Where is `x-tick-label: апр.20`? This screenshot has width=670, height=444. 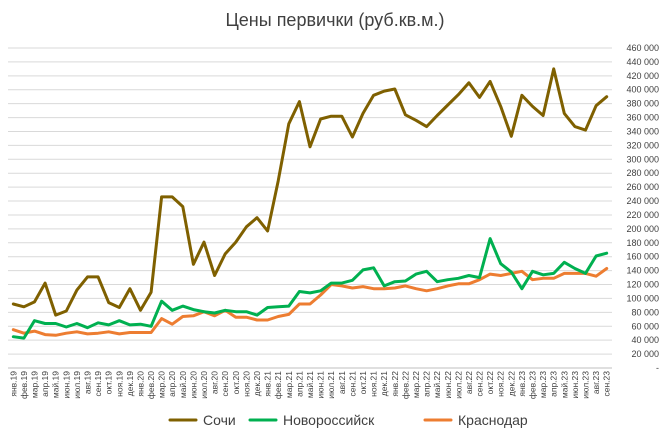 x-tick-label: апр.20 is located at coordinates (172, 384).